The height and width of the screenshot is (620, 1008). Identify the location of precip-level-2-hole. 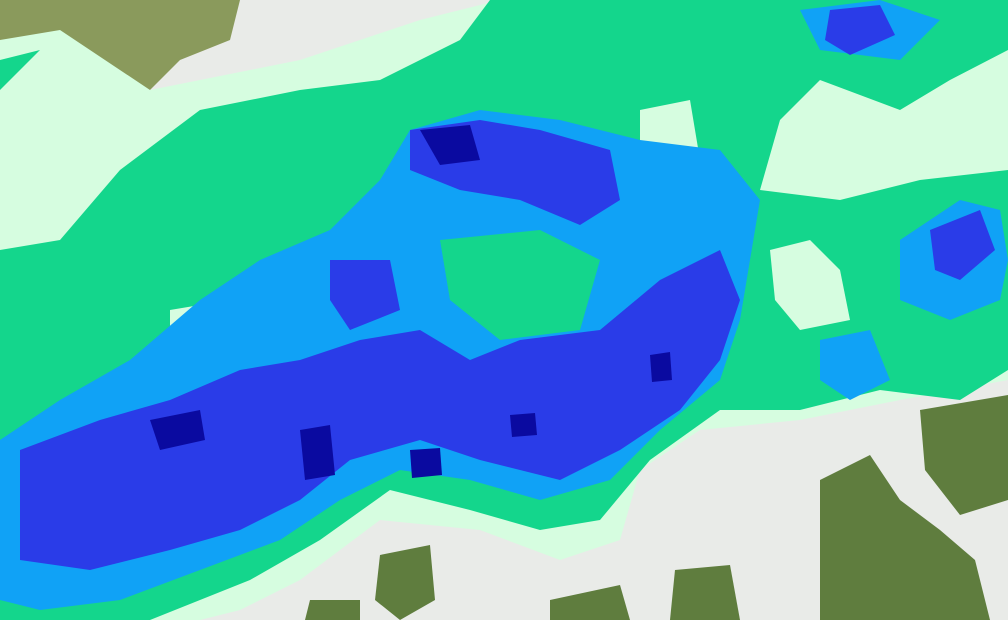
(520, 285).